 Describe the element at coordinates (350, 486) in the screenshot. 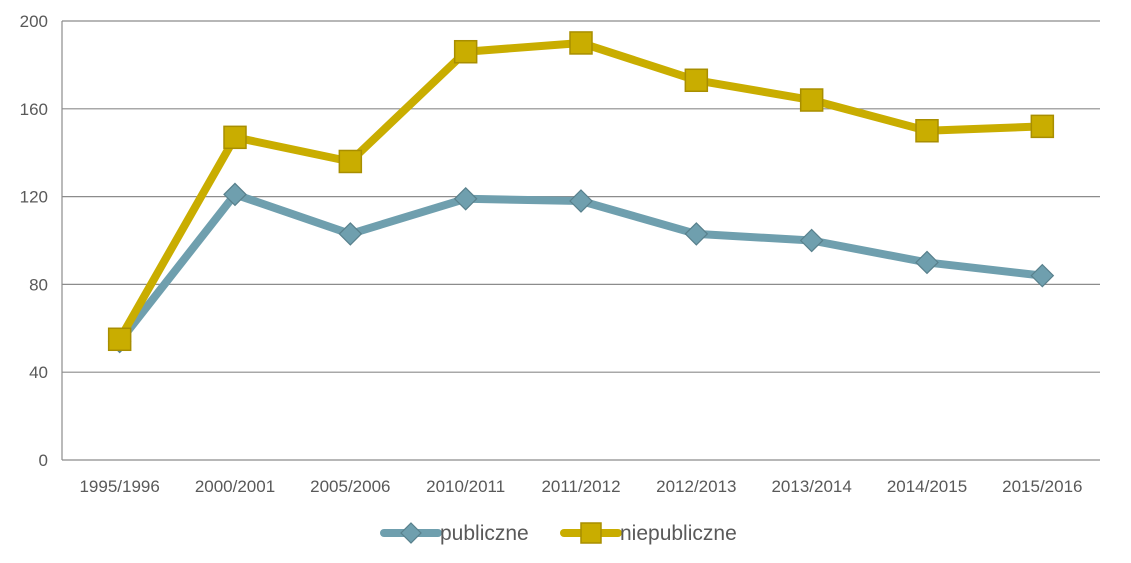

I see `x-tick-label: 2005/2006` at that location.